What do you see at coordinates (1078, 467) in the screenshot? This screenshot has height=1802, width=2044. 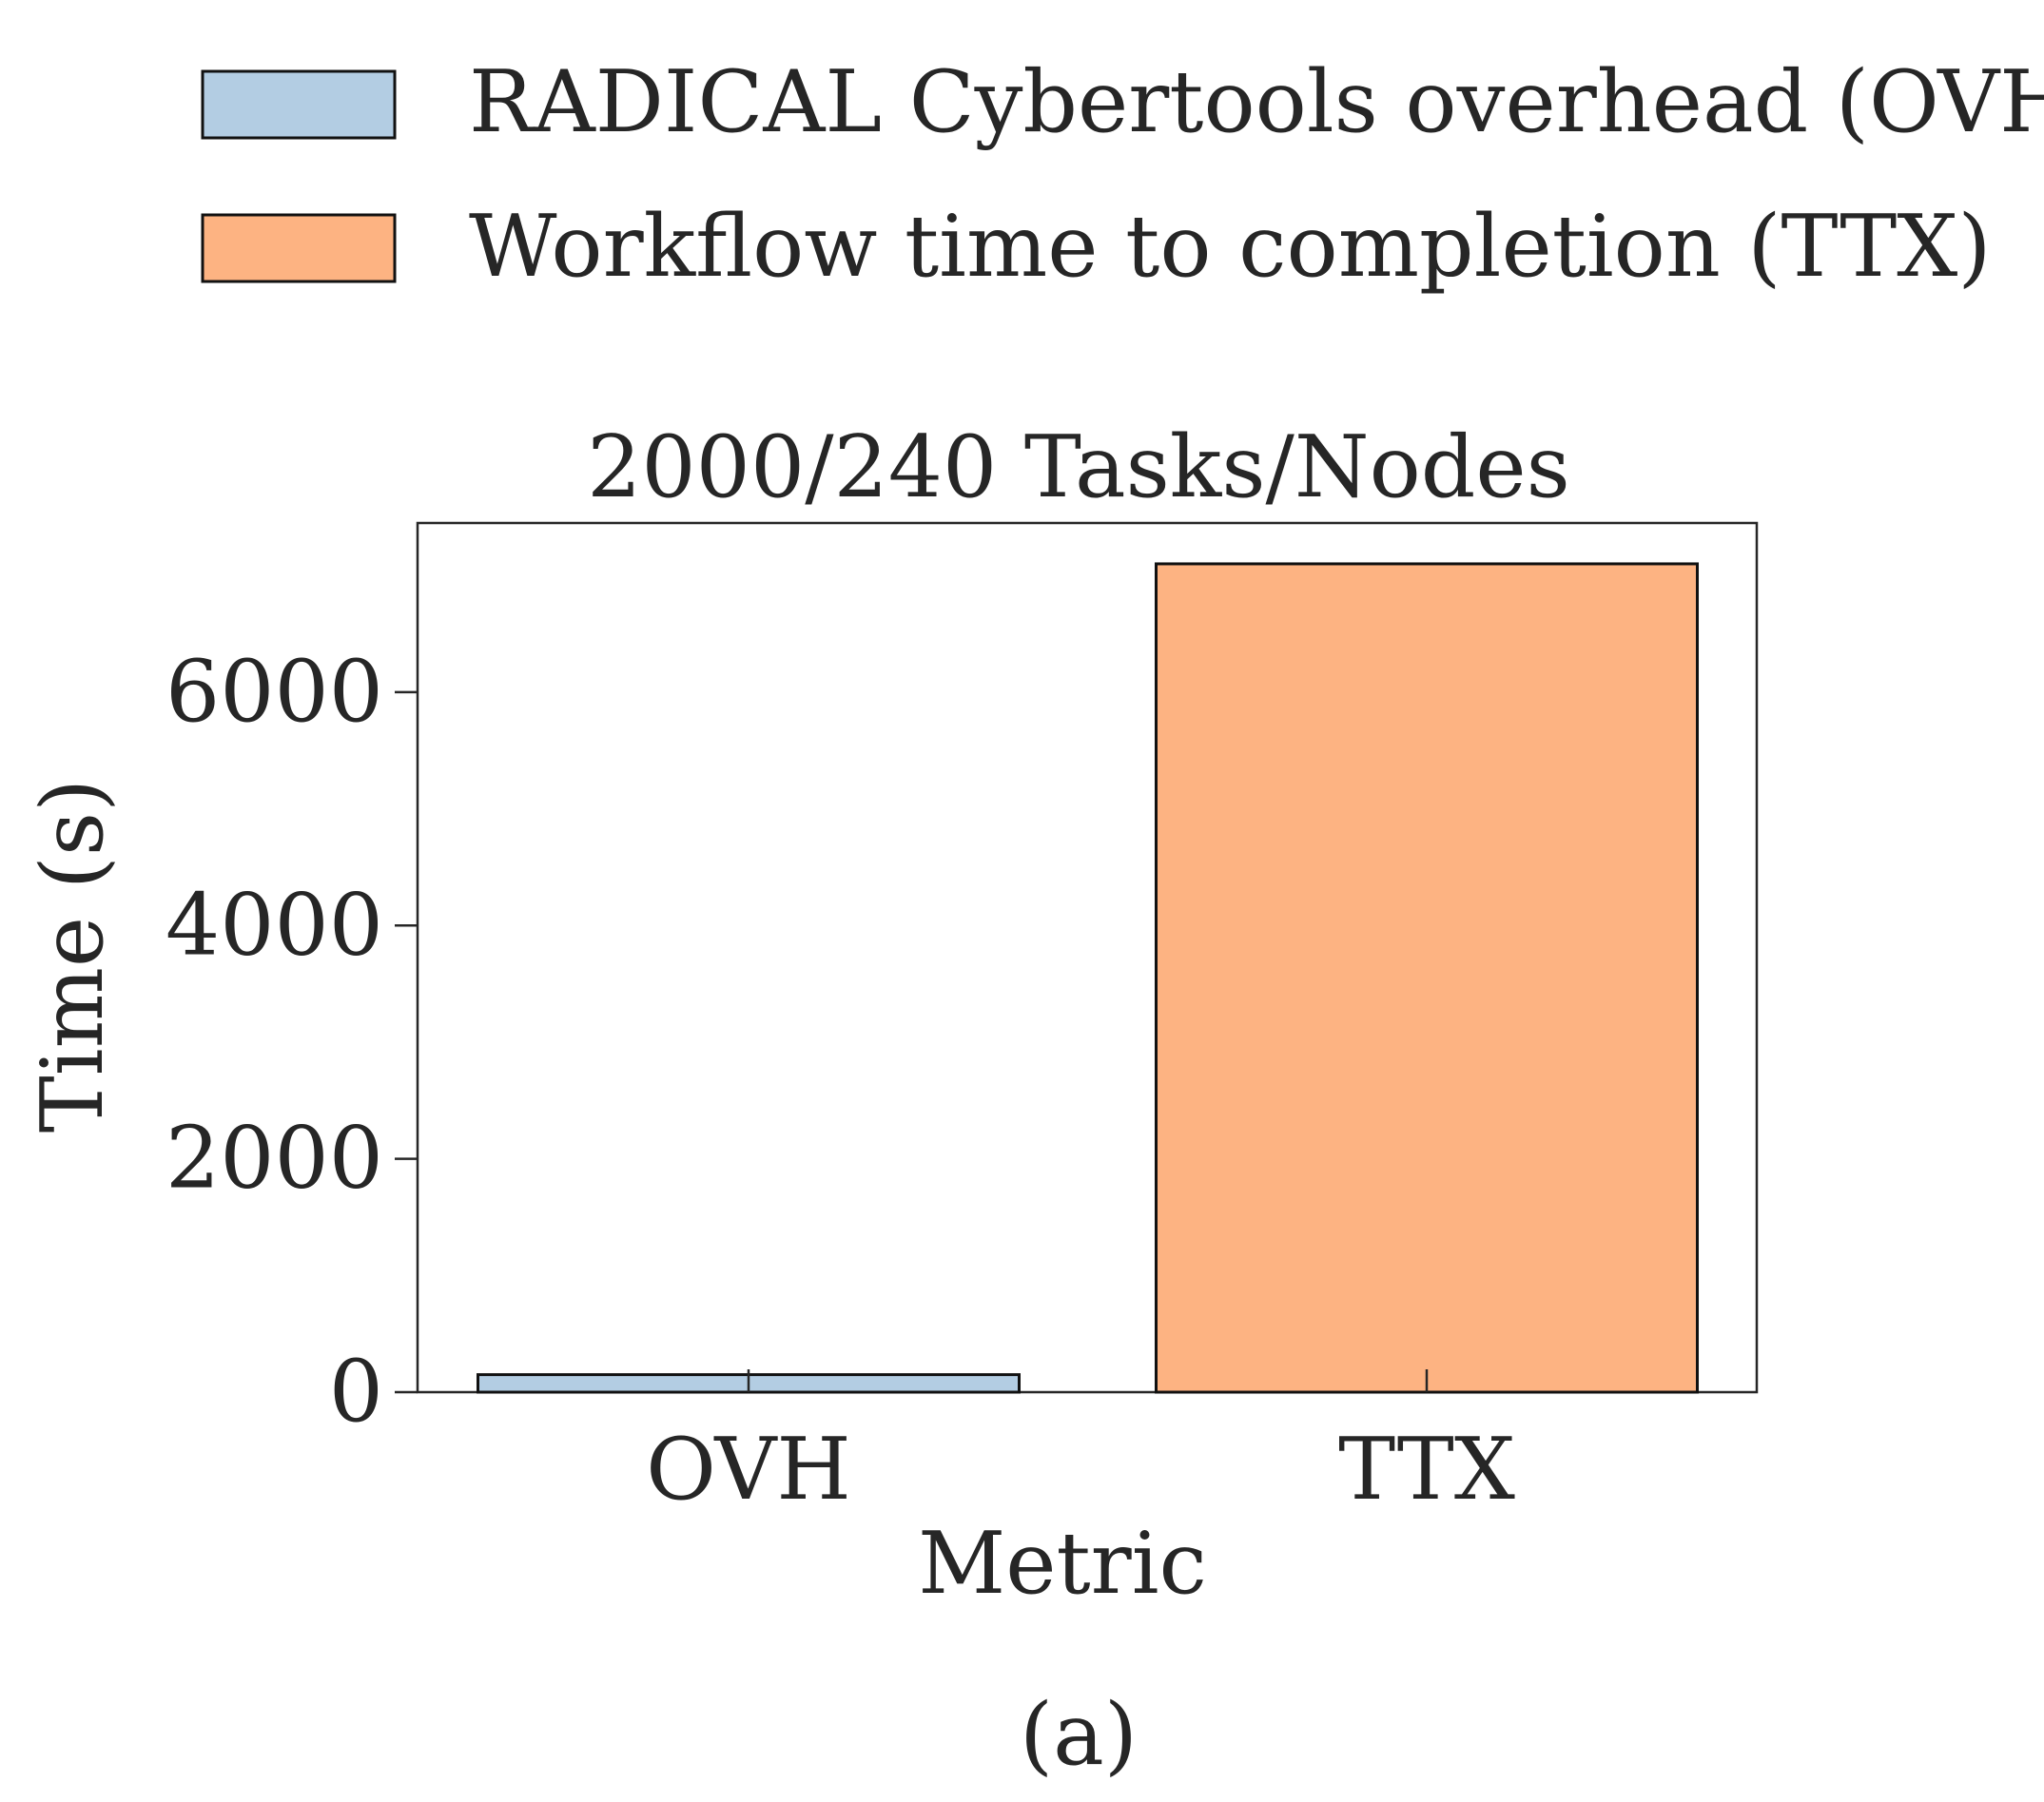 I see `chart-title: 2000/240 Tasks/Nodes` at bounding box center [1078, 467].